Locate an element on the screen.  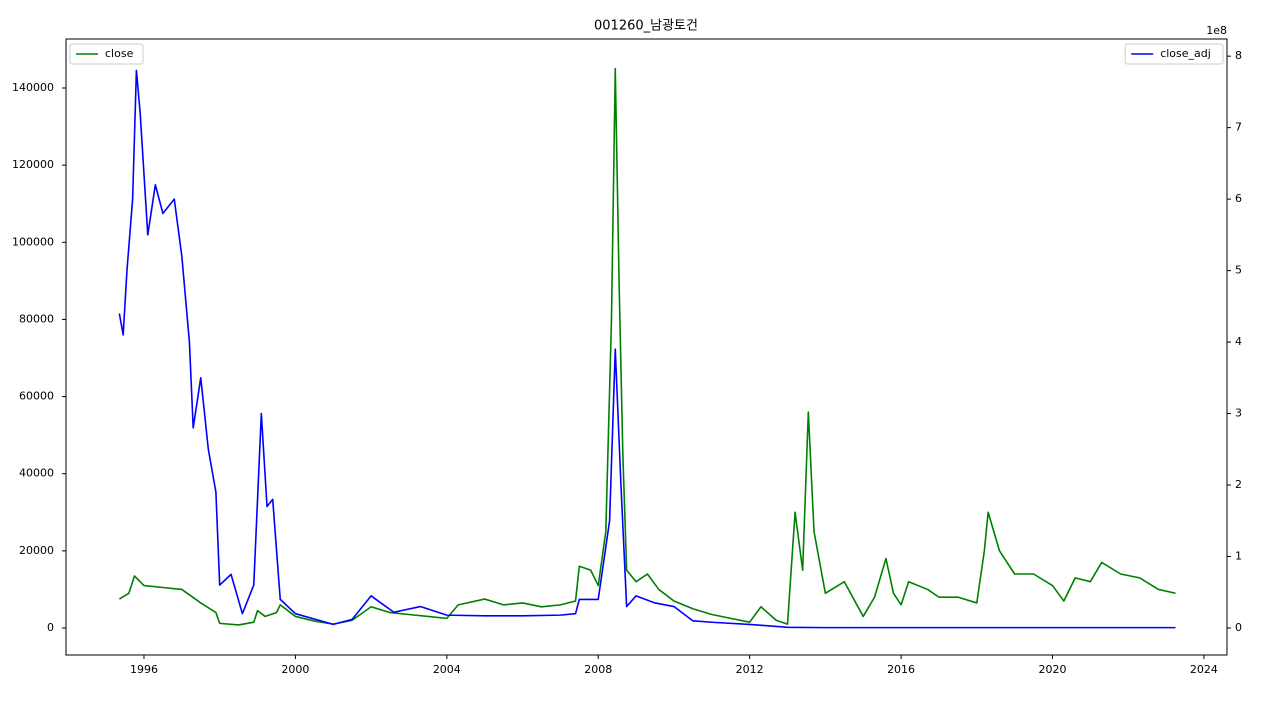
y-tick-label: 100000 is located at coordinates (33, 241).